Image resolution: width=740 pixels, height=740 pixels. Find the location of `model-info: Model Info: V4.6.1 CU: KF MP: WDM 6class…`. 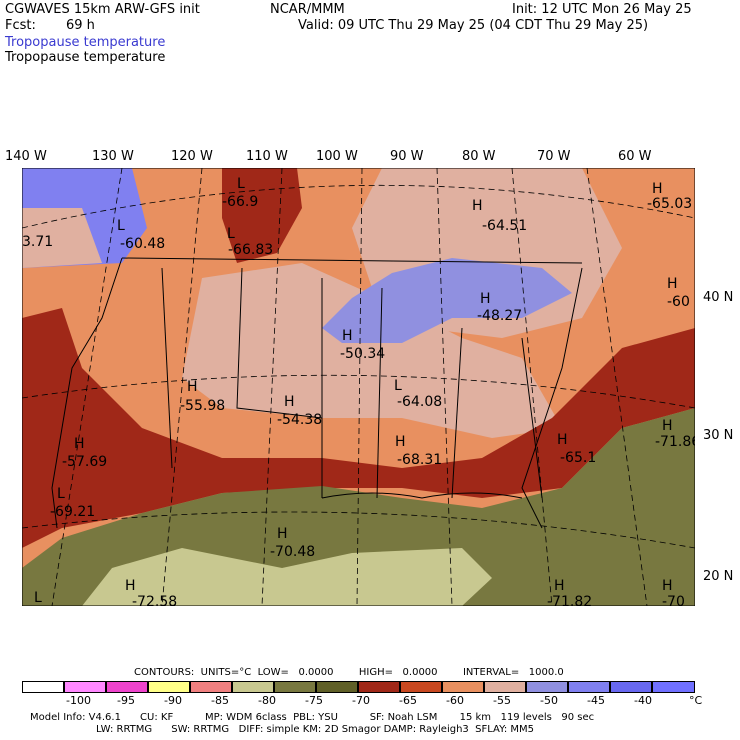

model-info: Model Info: V4.6.1 CU: KF MP: WDM 6class… is located at coordinates (312, 717).